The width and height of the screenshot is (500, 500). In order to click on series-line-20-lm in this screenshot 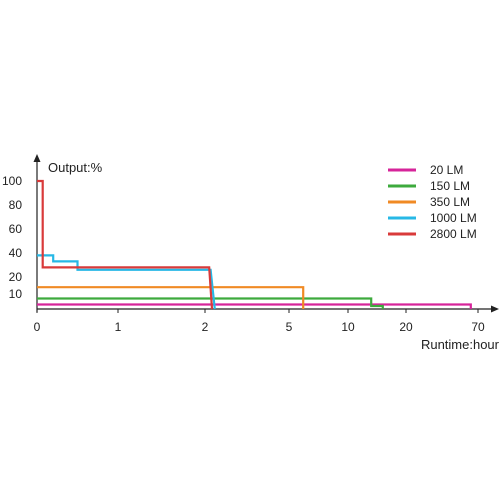, I will do `click(254, 306)`.